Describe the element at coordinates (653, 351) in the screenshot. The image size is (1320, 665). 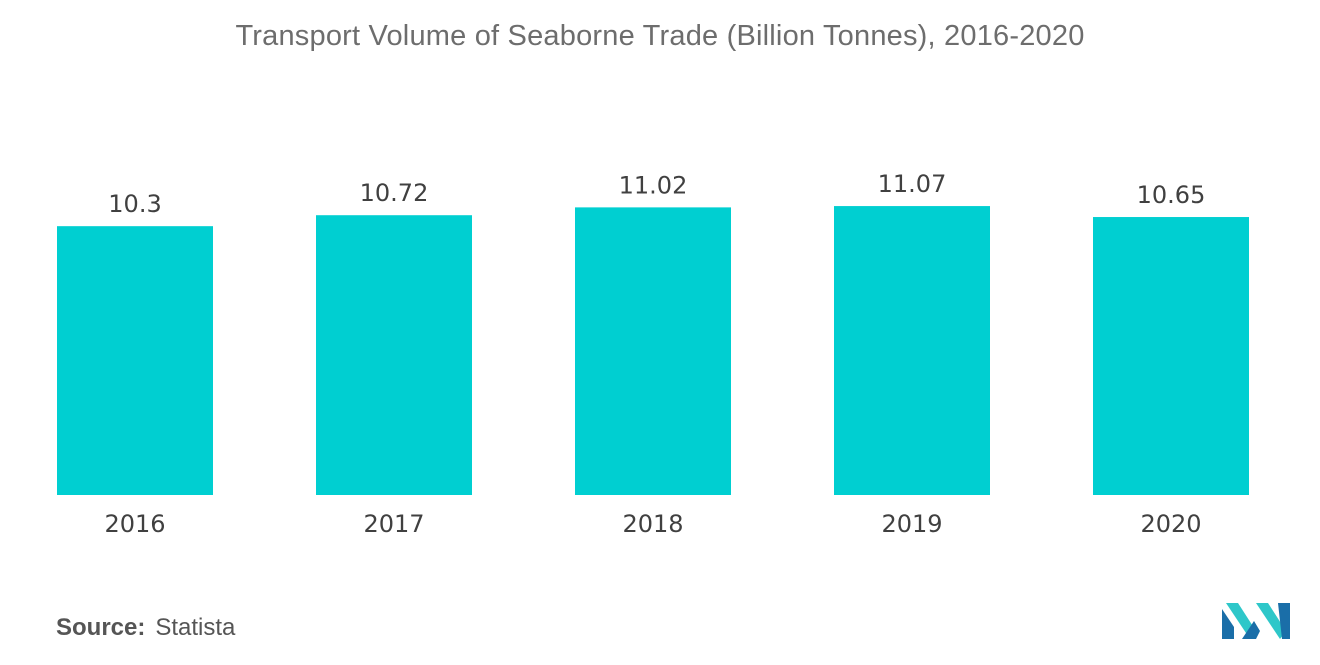
I see `bar-2018` at that location.